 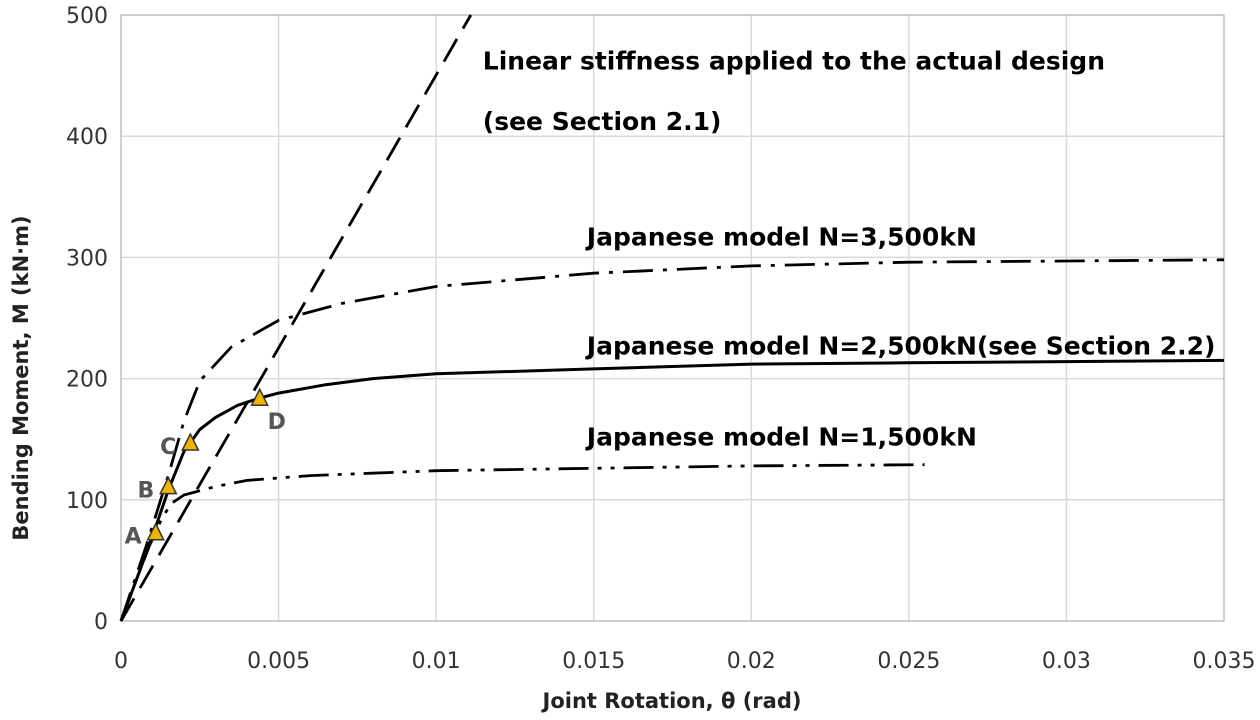 I want to click on annotation-text: Japanese model N=1,500kN, so click(x=781, y=436).